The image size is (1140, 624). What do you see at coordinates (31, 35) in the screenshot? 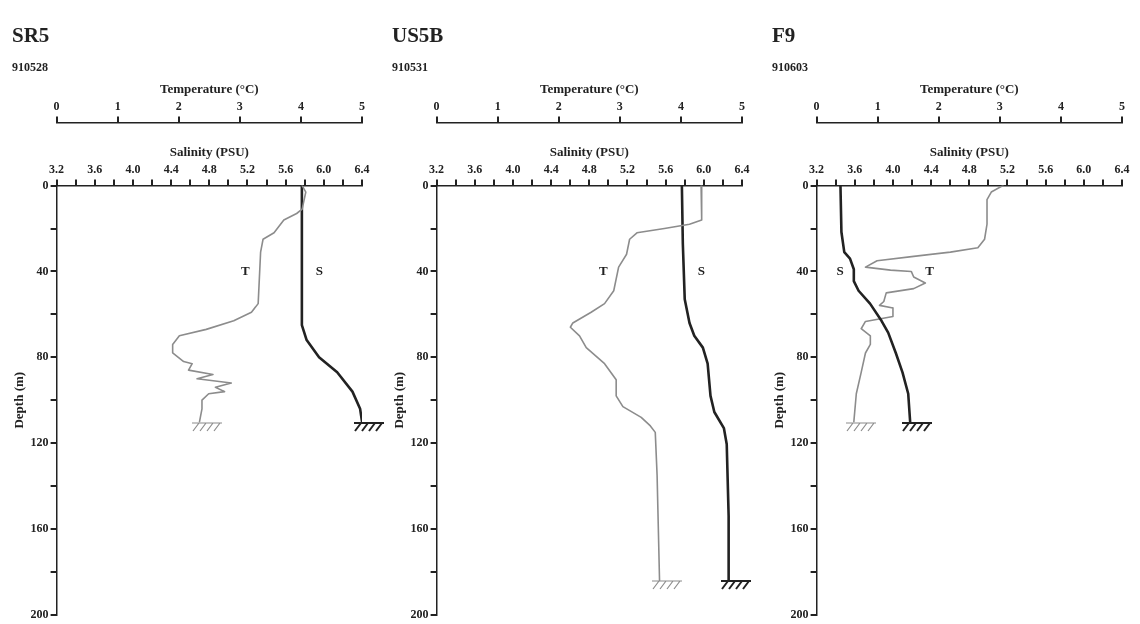
I see `chart-title: SR5` at bounding box center [31, 35].